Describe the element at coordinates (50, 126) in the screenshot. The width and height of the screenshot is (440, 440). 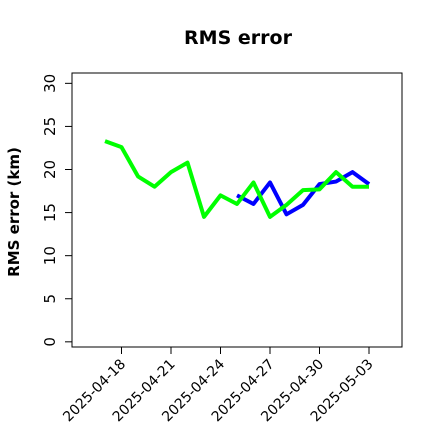
I see `y-tick-label: 25` at that location.